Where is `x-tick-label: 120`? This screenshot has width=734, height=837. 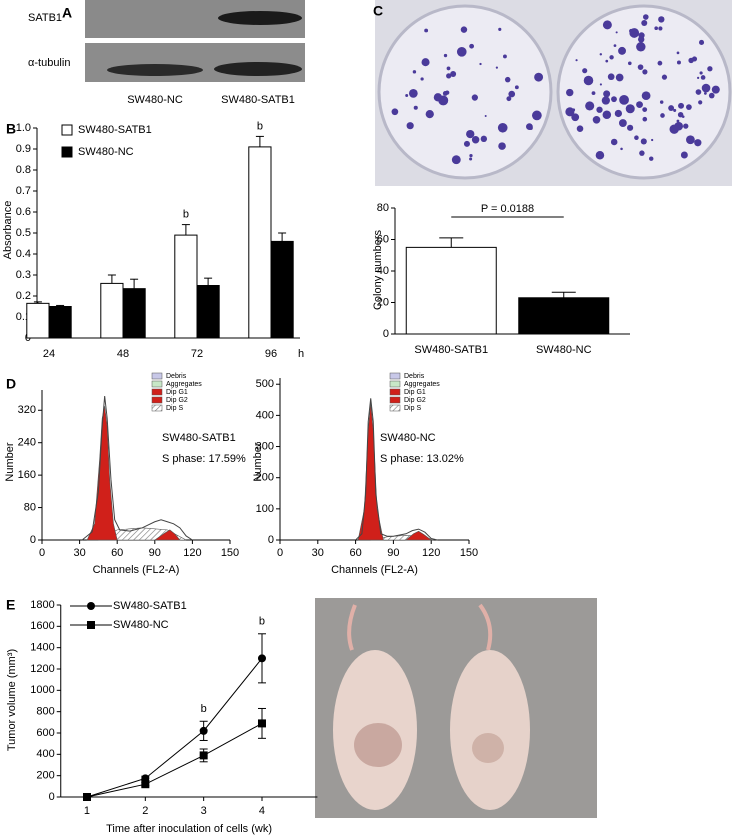
x-tick-label: 120 is located at coordinates (192, 553).